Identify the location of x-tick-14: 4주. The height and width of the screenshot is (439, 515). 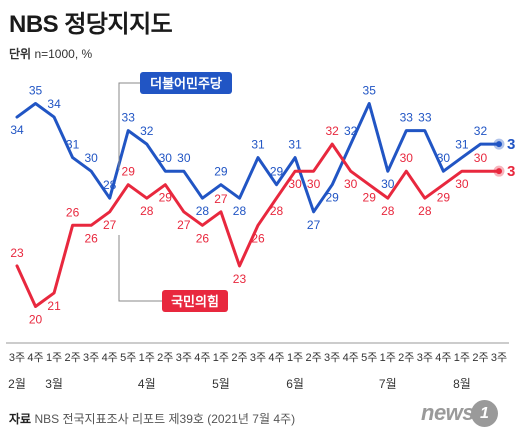
(276, 358).